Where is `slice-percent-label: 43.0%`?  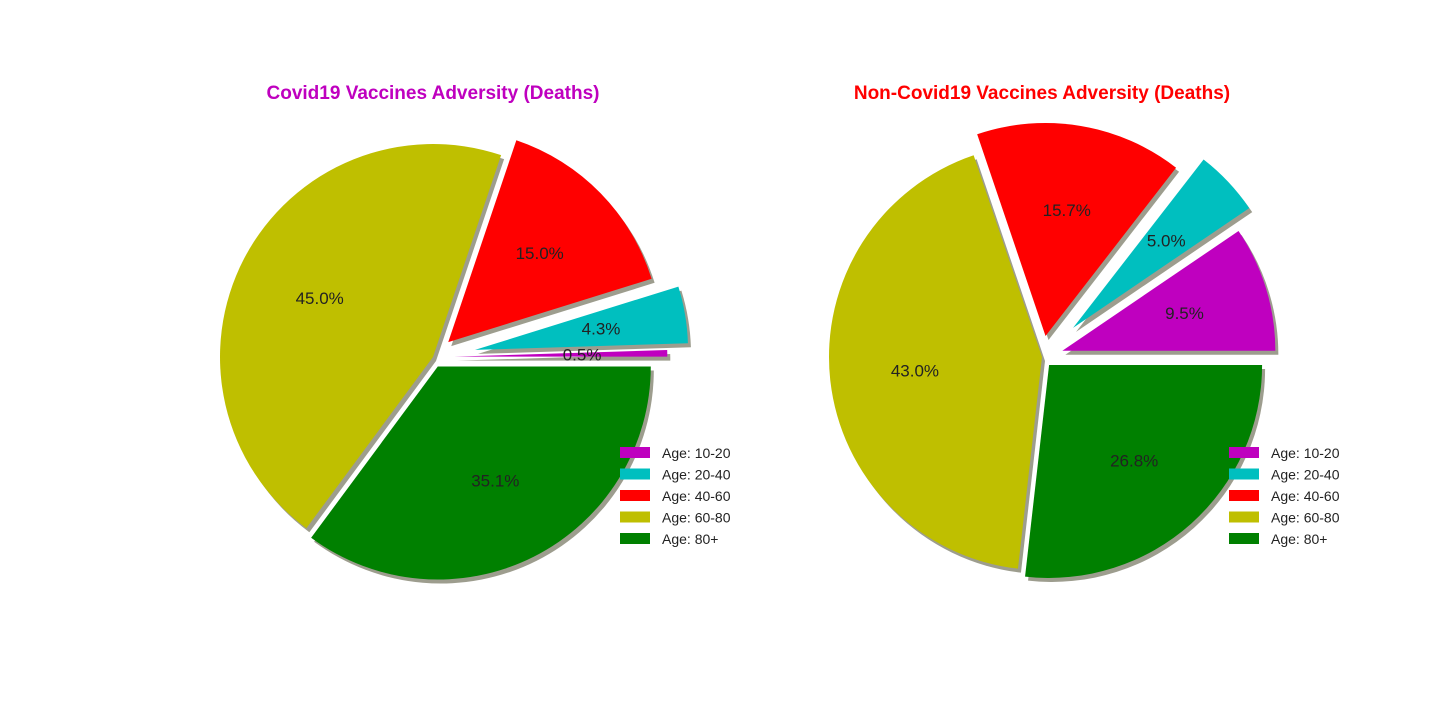 slice-percent-label: 43.0% is located at coordinates (915, 371).